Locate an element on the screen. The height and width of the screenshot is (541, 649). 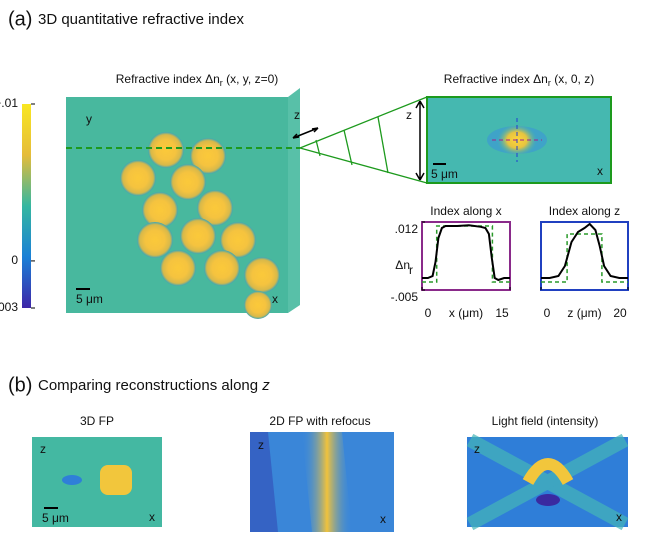
shadow is located at coordinates (72, 480).